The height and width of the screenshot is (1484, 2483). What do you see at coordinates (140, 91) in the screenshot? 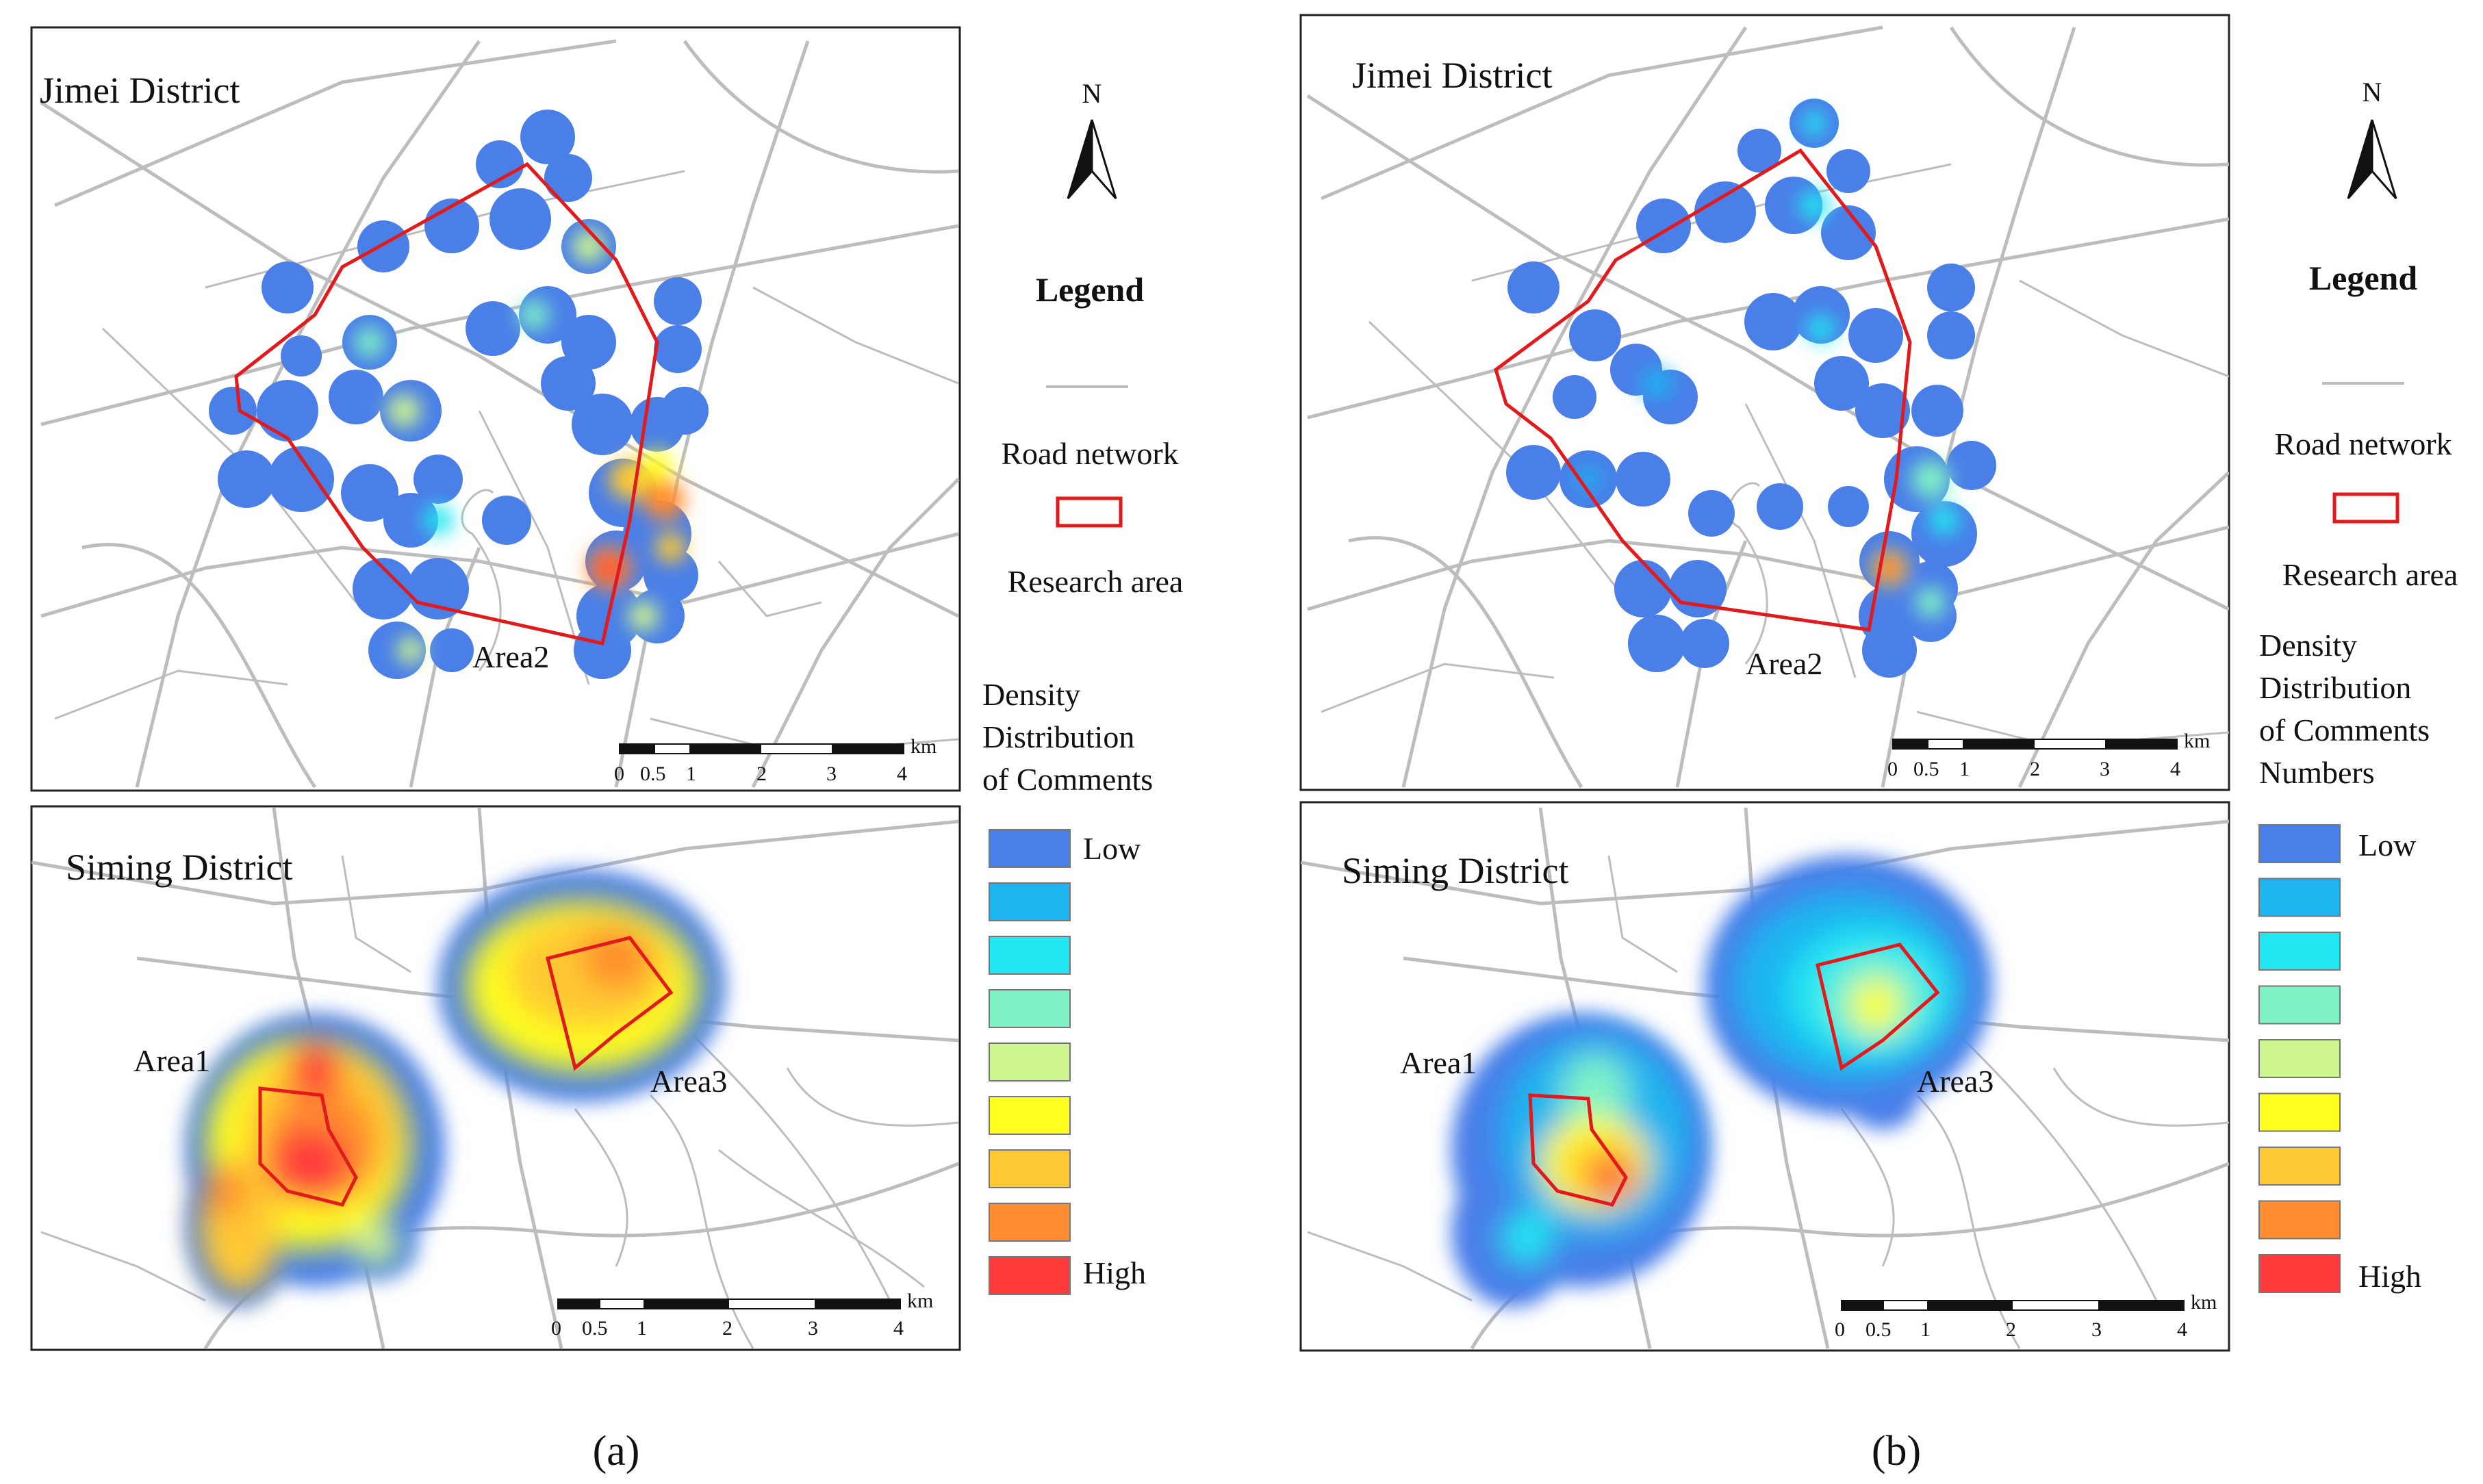
I see `map-title: Jimei District` at bounding box center [140, 91].